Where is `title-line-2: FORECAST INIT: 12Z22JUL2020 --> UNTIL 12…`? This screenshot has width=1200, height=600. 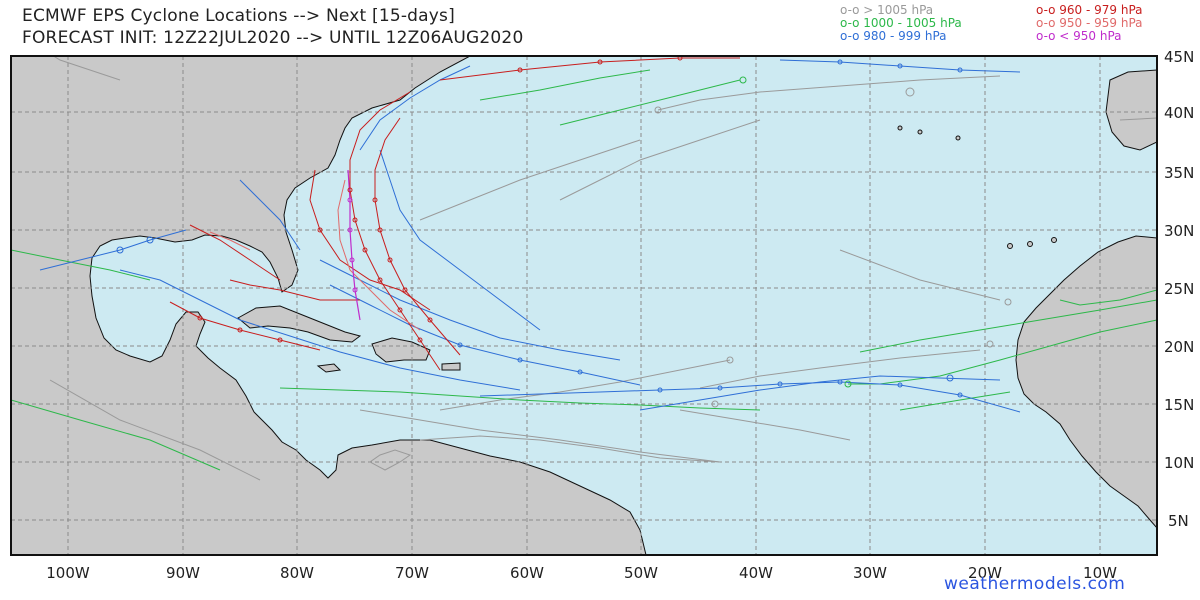
title-line-2: FORECAST INIT: 12Z22JUL2020 --> UNTIL 12… is located at coordinates (273, 38).